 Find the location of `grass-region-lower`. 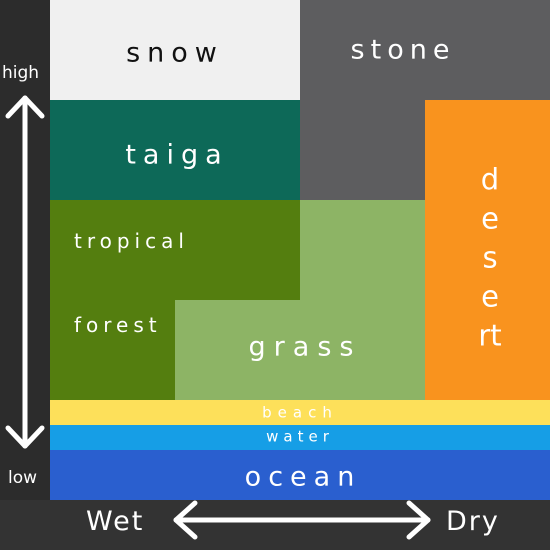

grass-region-lower is located at coordinates (300, 350).